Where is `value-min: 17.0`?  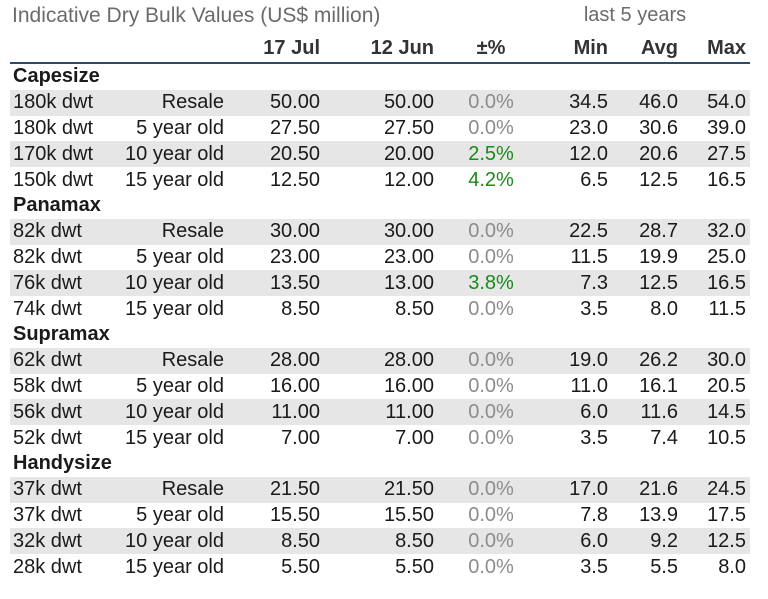 value-min: 17.0 is located at coordinates (580, 489).